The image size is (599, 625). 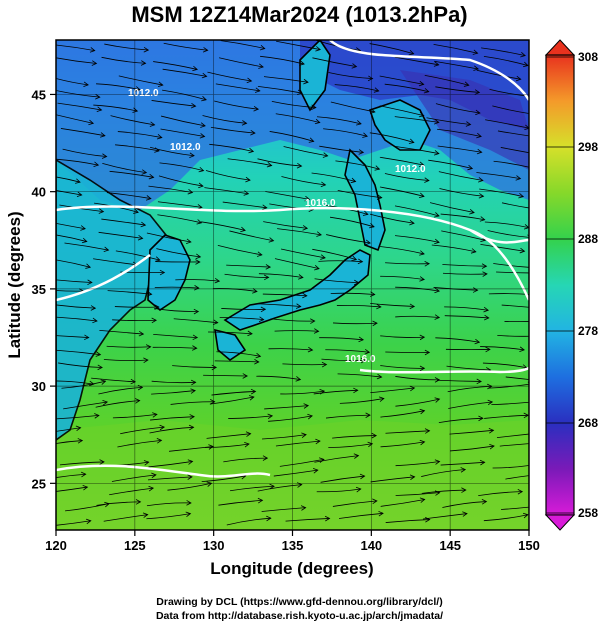 I want to click on contour-label: 1012.0, so click(x=185, y=147).